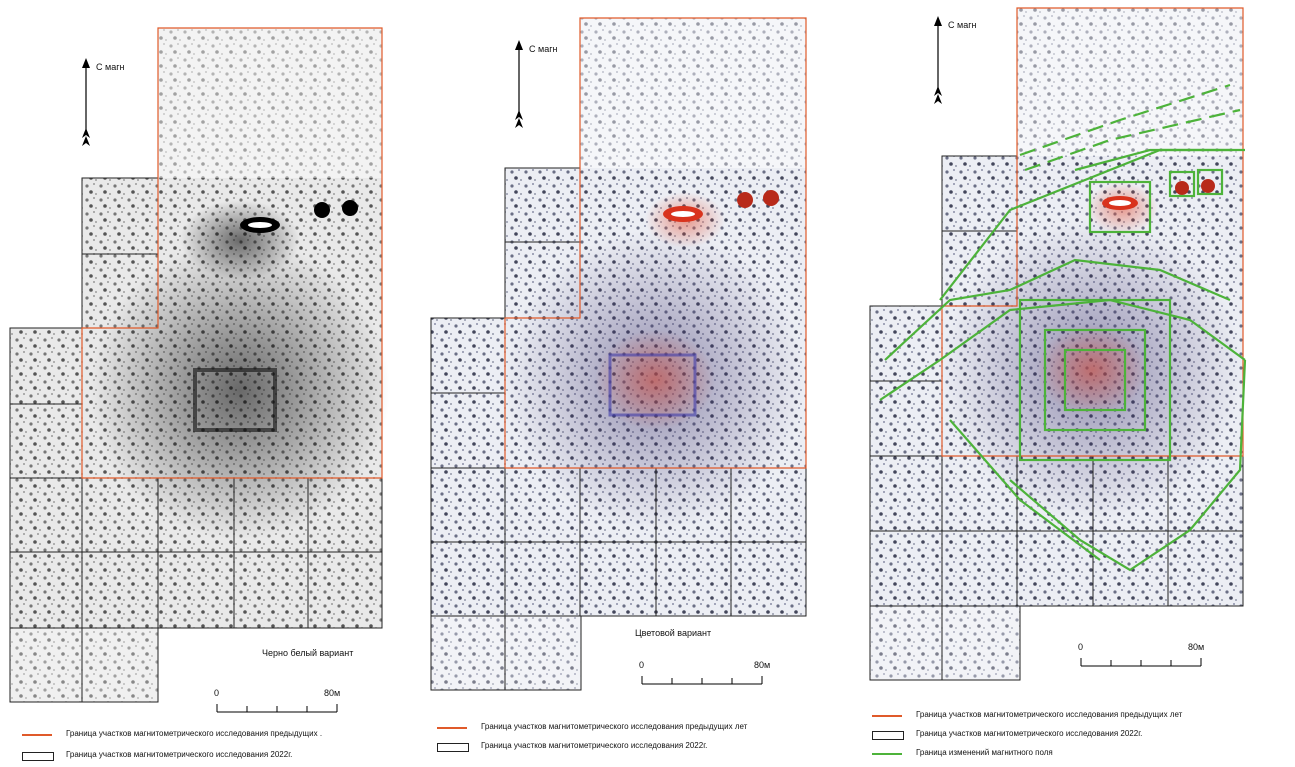 This screenshot has width=1295, height=767. I want to click on panel-caption: Черно белый вариант, so click(308, 653).